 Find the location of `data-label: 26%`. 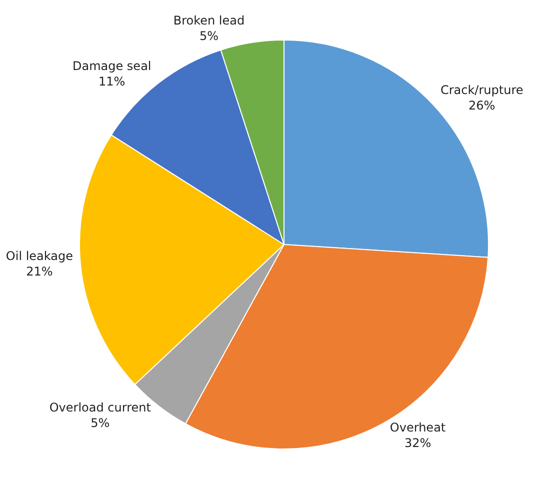

data-label: 26% is located at coordinates (482, 105).